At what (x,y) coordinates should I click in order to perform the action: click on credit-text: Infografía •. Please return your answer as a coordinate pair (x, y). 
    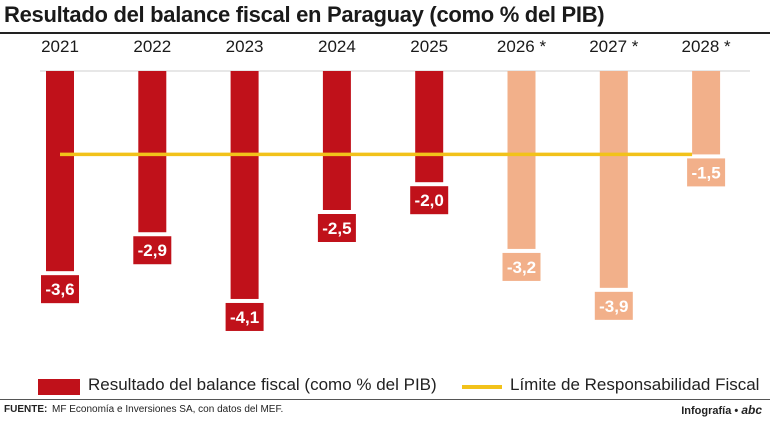
    Looking at the image, I should click on (710, 411).